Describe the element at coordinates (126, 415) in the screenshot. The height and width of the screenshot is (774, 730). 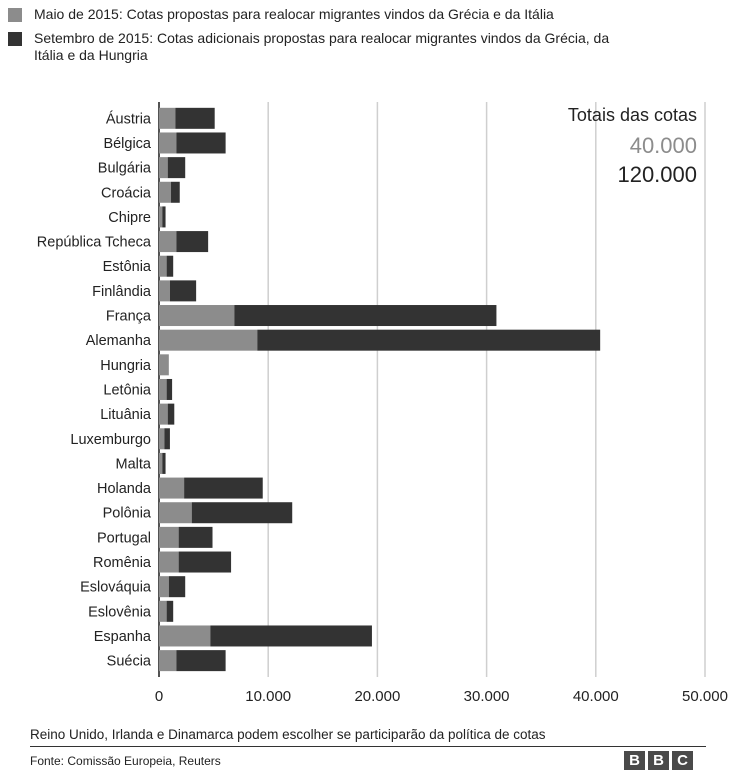
I see `category-label: Lituânia` at that location.